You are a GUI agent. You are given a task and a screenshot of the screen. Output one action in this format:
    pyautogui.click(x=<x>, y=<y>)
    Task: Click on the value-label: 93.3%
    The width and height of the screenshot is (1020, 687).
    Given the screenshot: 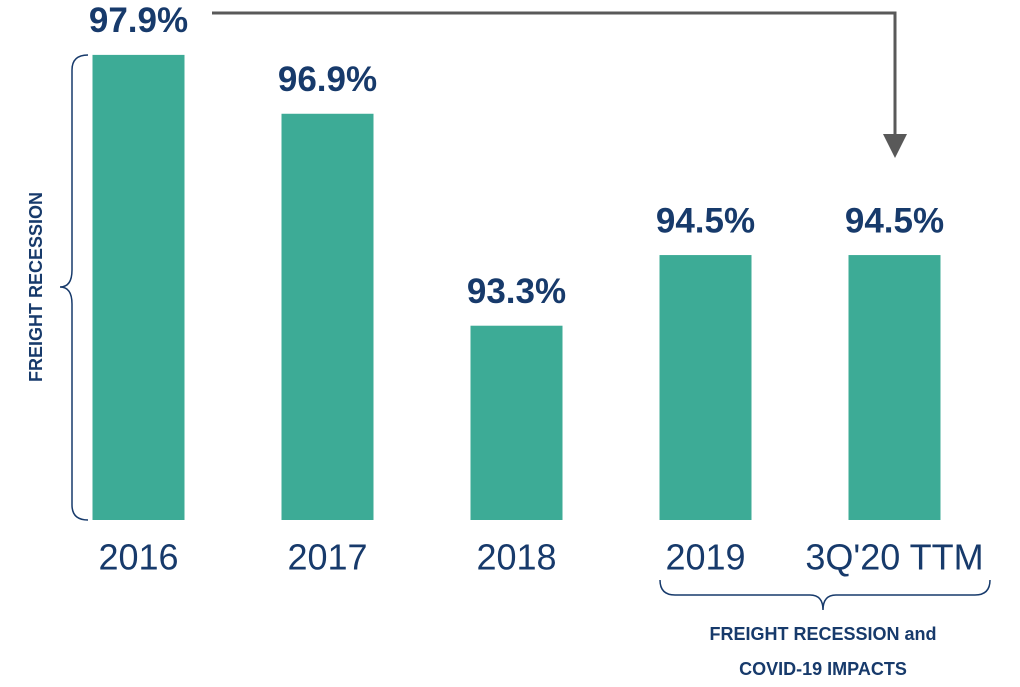 What is the action you would take?
    pyautogui.click(x=516, y=291)
    